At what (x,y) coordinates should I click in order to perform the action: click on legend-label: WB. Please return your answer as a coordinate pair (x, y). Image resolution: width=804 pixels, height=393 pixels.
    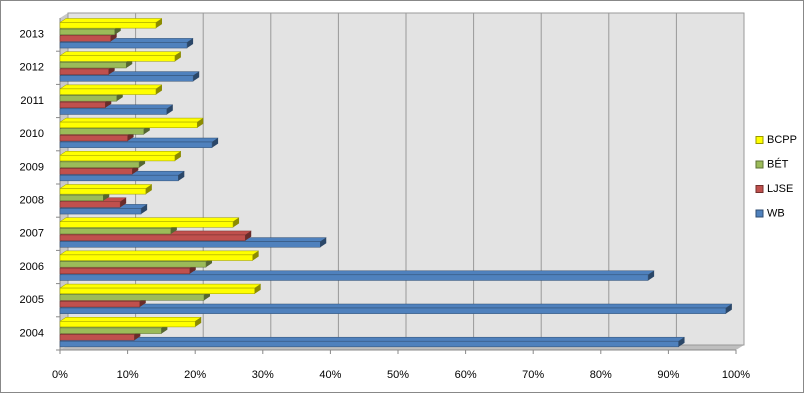
    Looking at the image, I should click on (776, 213).